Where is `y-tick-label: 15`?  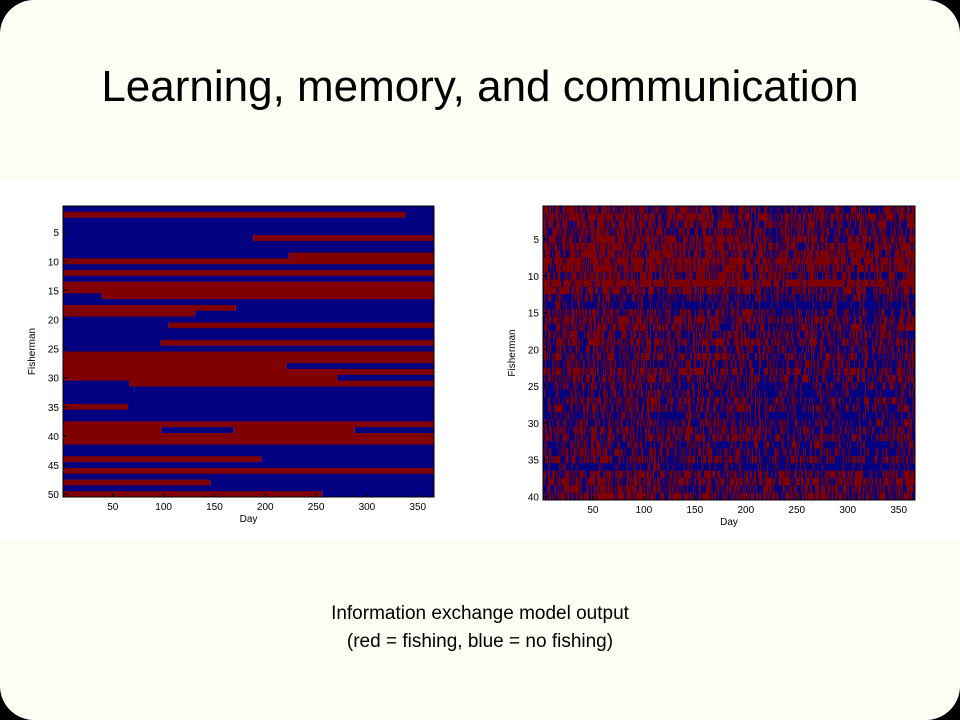
y-tick-label: 15 is located at coordinates (534, 314).